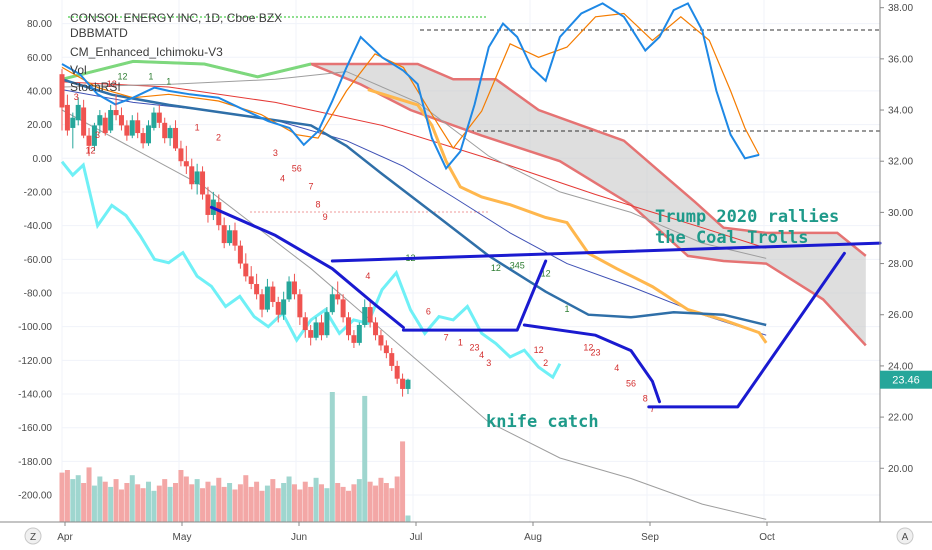 The width and height of the screenshot is (932, 550). Describe the element at coordinates (35, 327) in the screenshot. I see `left-tick-label: -100.00` at that location.